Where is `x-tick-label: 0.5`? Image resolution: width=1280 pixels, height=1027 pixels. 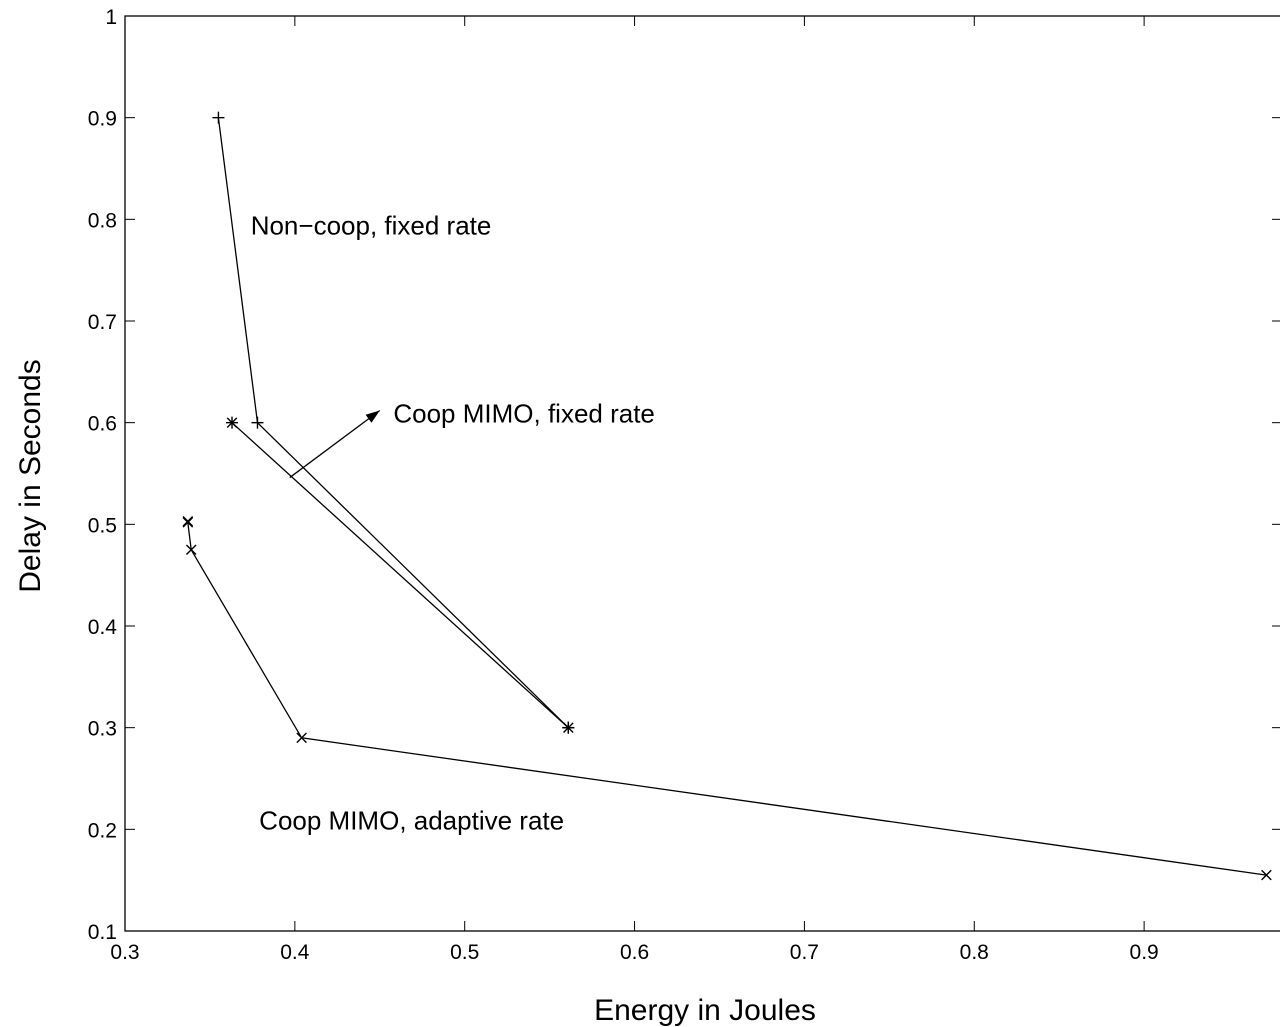 x-tick-label: 0.5 is located at coordinates (464, 952).